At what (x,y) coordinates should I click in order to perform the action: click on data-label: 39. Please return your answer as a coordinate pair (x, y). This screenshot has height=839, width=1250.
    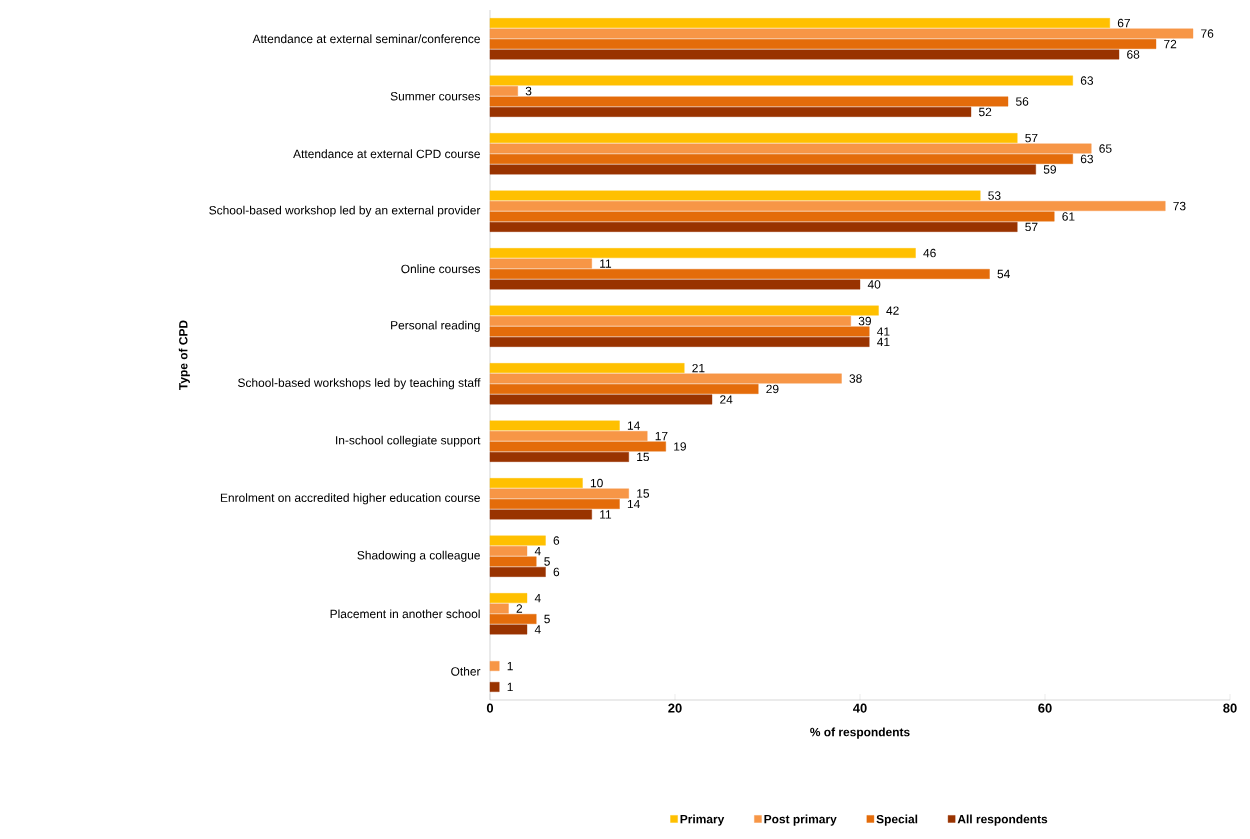
    Looking at the image, I should click on (864, 321).